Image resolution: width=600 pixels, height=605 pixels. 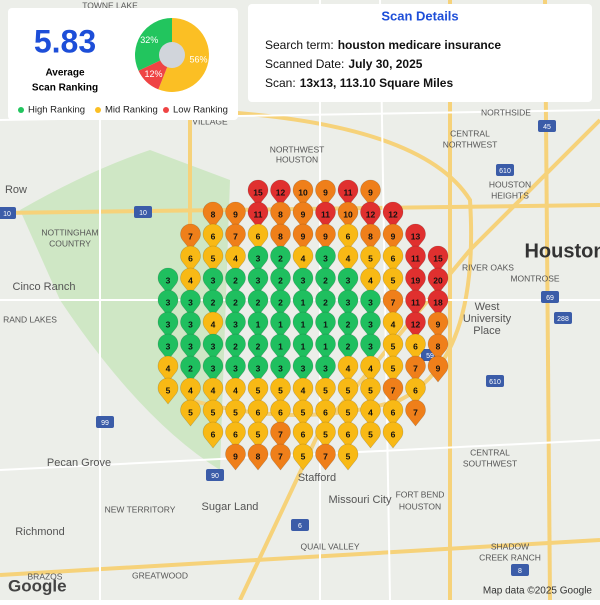 I want to click on shield-label: 10, so click(x=7, y=214).